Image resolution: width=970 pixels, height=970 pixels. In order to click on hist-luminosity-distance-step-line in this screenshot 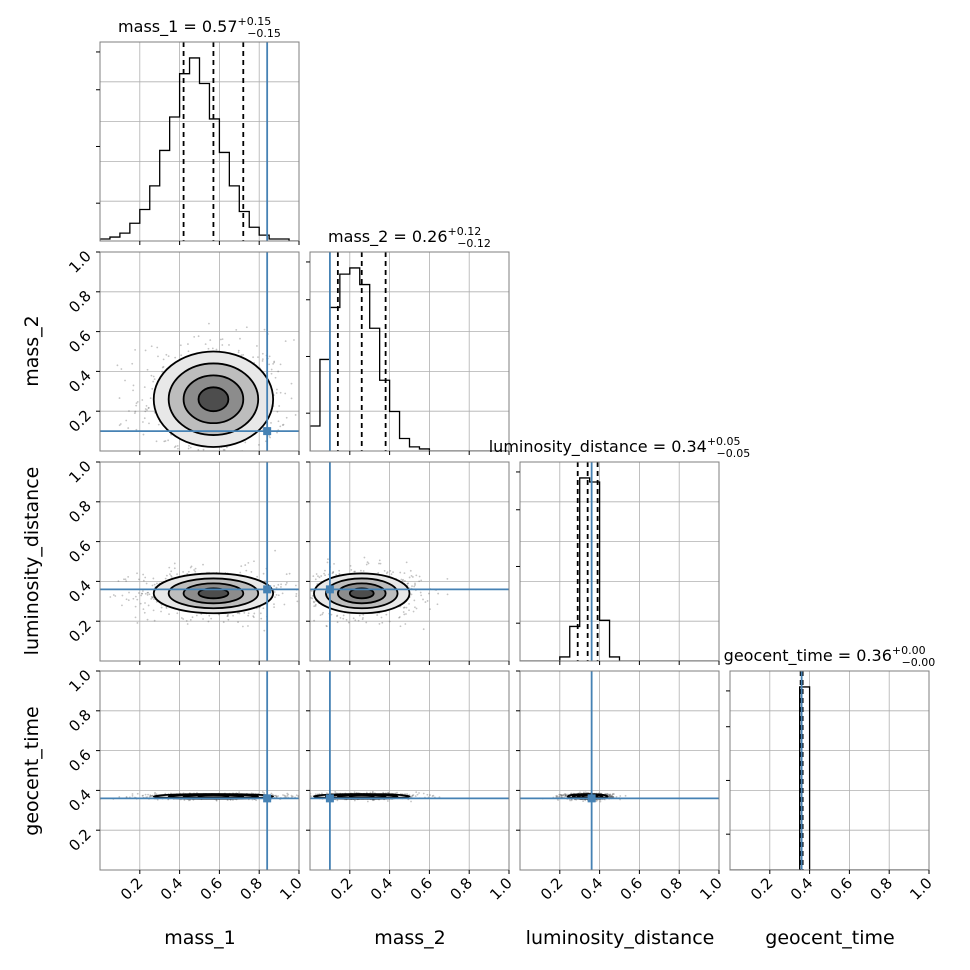, I will do `click(619, 569)`.